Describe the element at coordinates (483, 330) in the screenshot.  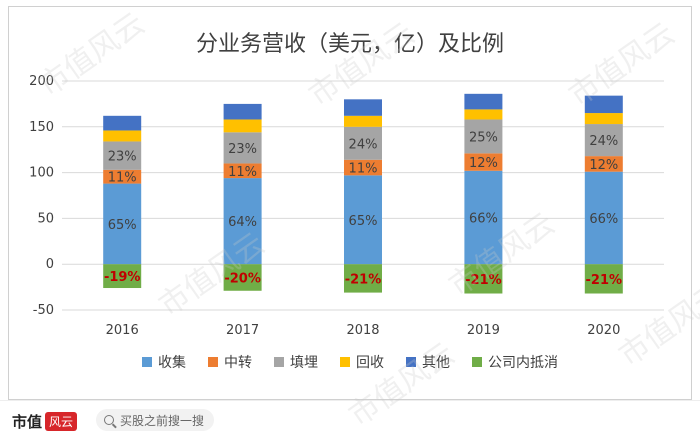
I see `x-tick-label: 2019` at that location.